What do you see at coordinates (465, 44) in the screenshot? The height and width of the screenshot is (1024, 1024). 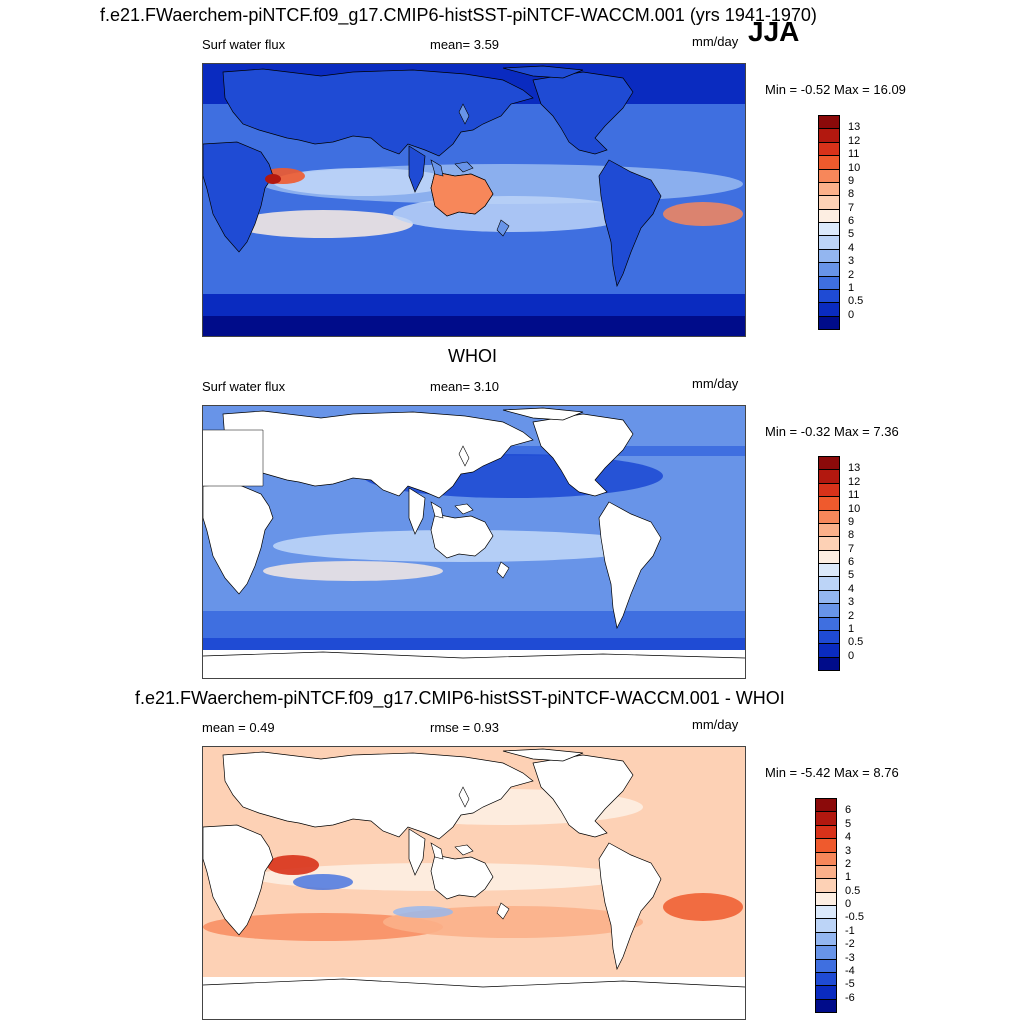 I see `panel-mean-label: mean= 3.59` at bounding box center [465, 44].